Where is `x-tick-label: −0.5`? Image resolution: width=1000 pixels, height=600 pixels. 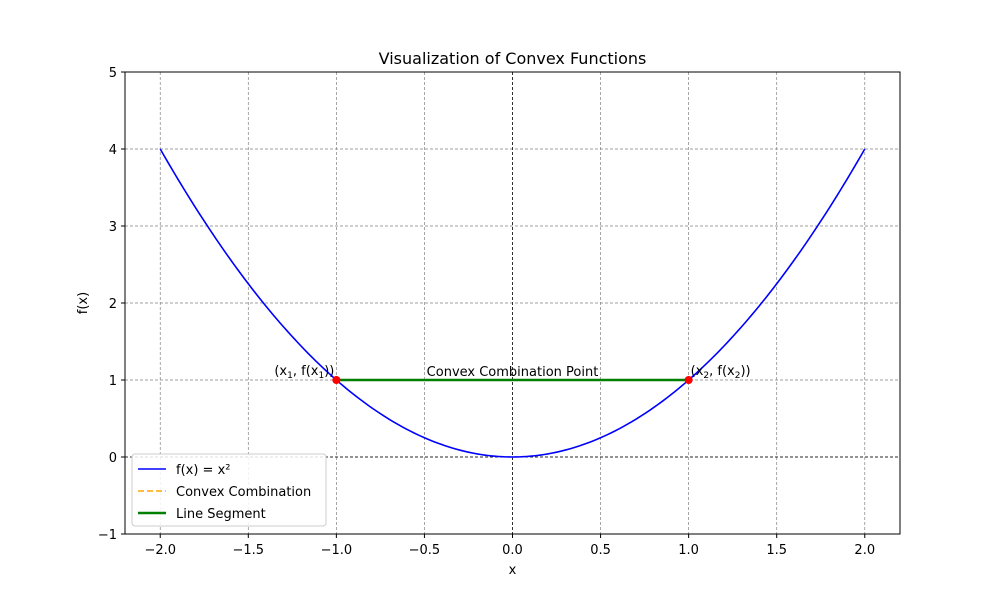 x-tick-label: −0.5 is located at coordinates (425, 550).